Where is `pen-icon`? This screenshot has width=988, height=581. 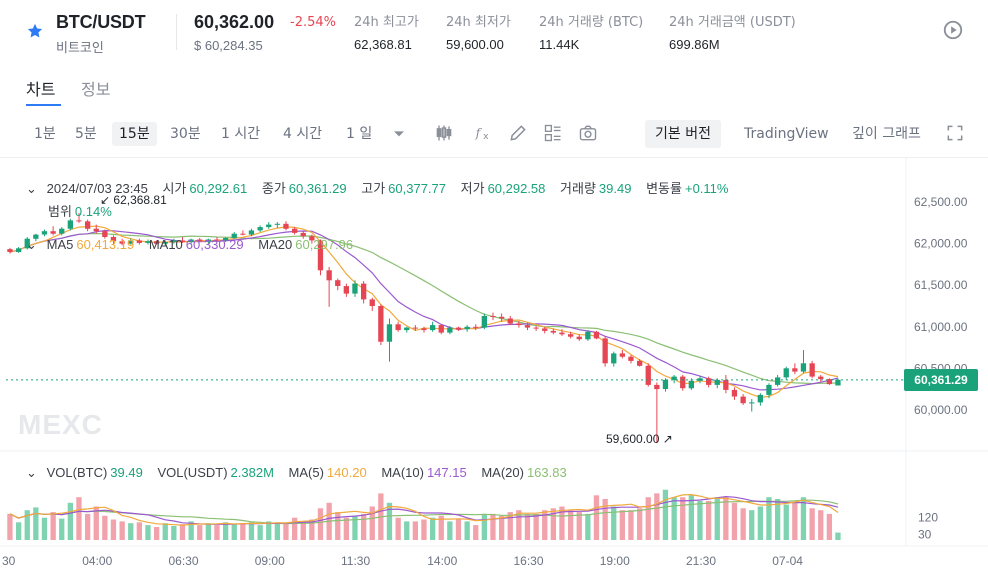 pen-icon is located at coordinates (518, 133).